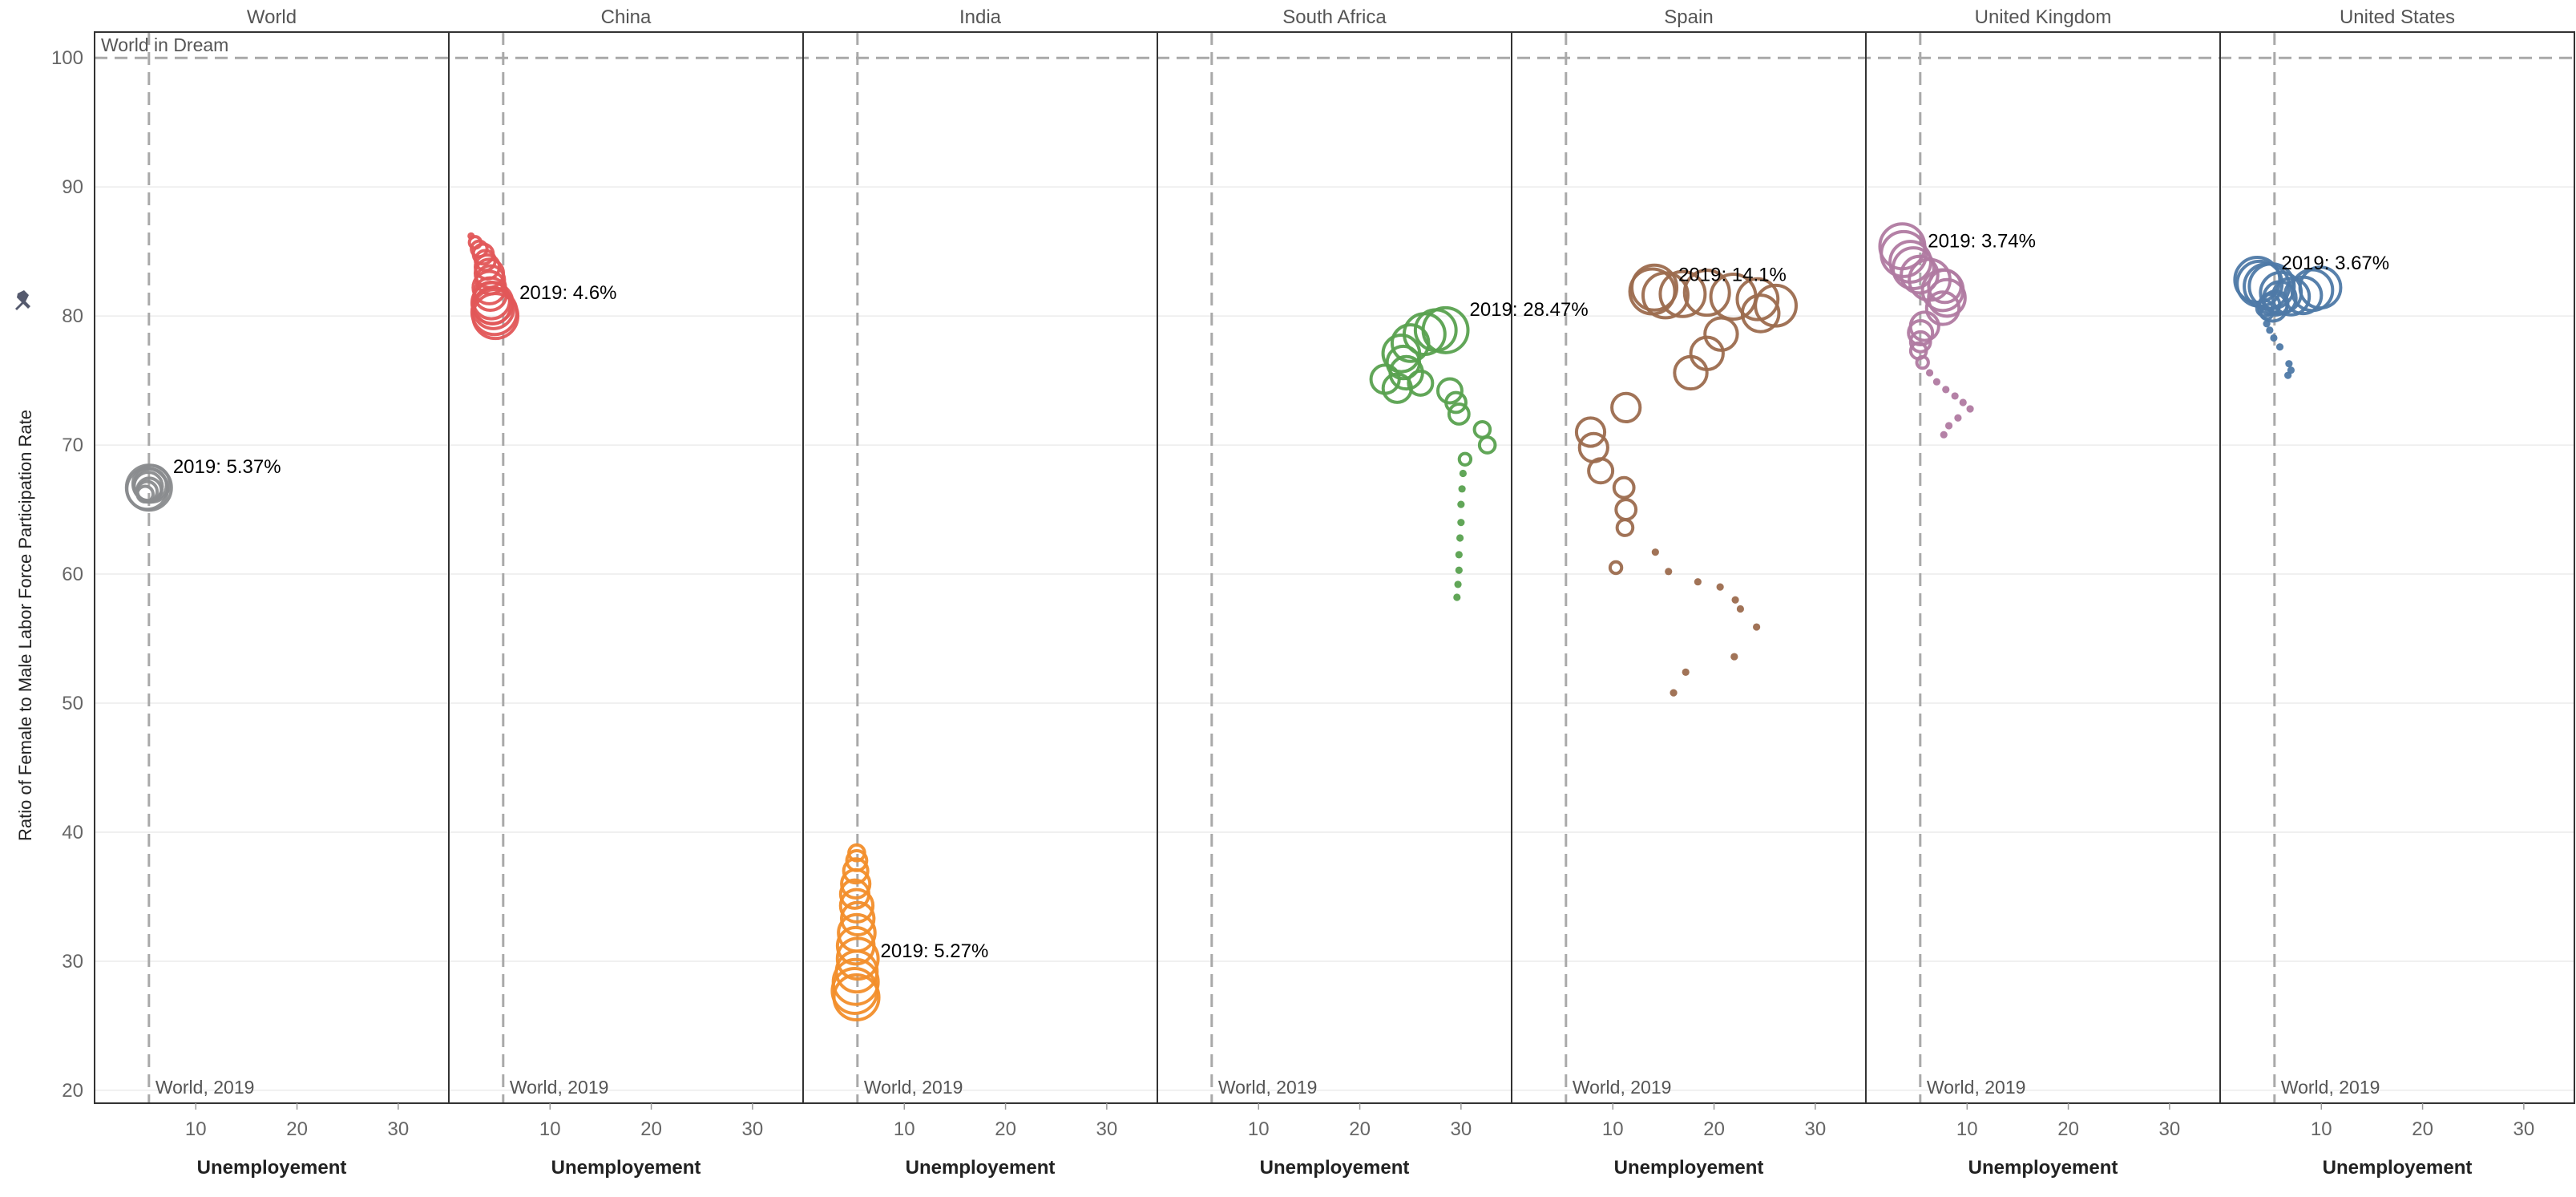  I want to click on annotation-label: 2019: 5.37%, so click(227, 467).